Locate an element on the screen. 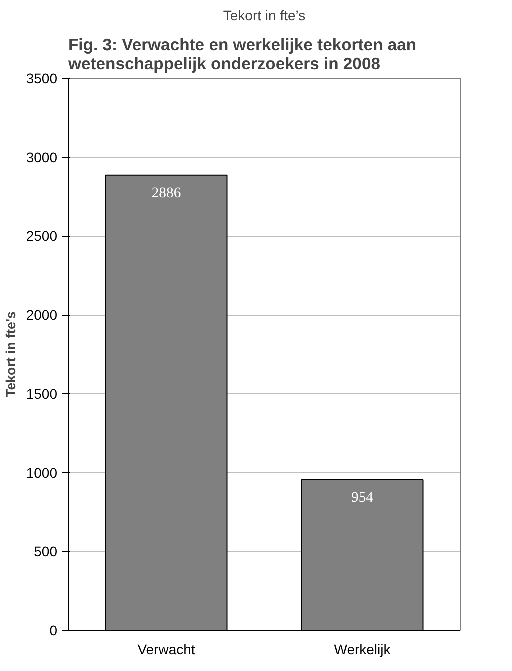 This screenshot has width=512, height=671. y-tick-label: 3000 is located at coordinates (42, 157).